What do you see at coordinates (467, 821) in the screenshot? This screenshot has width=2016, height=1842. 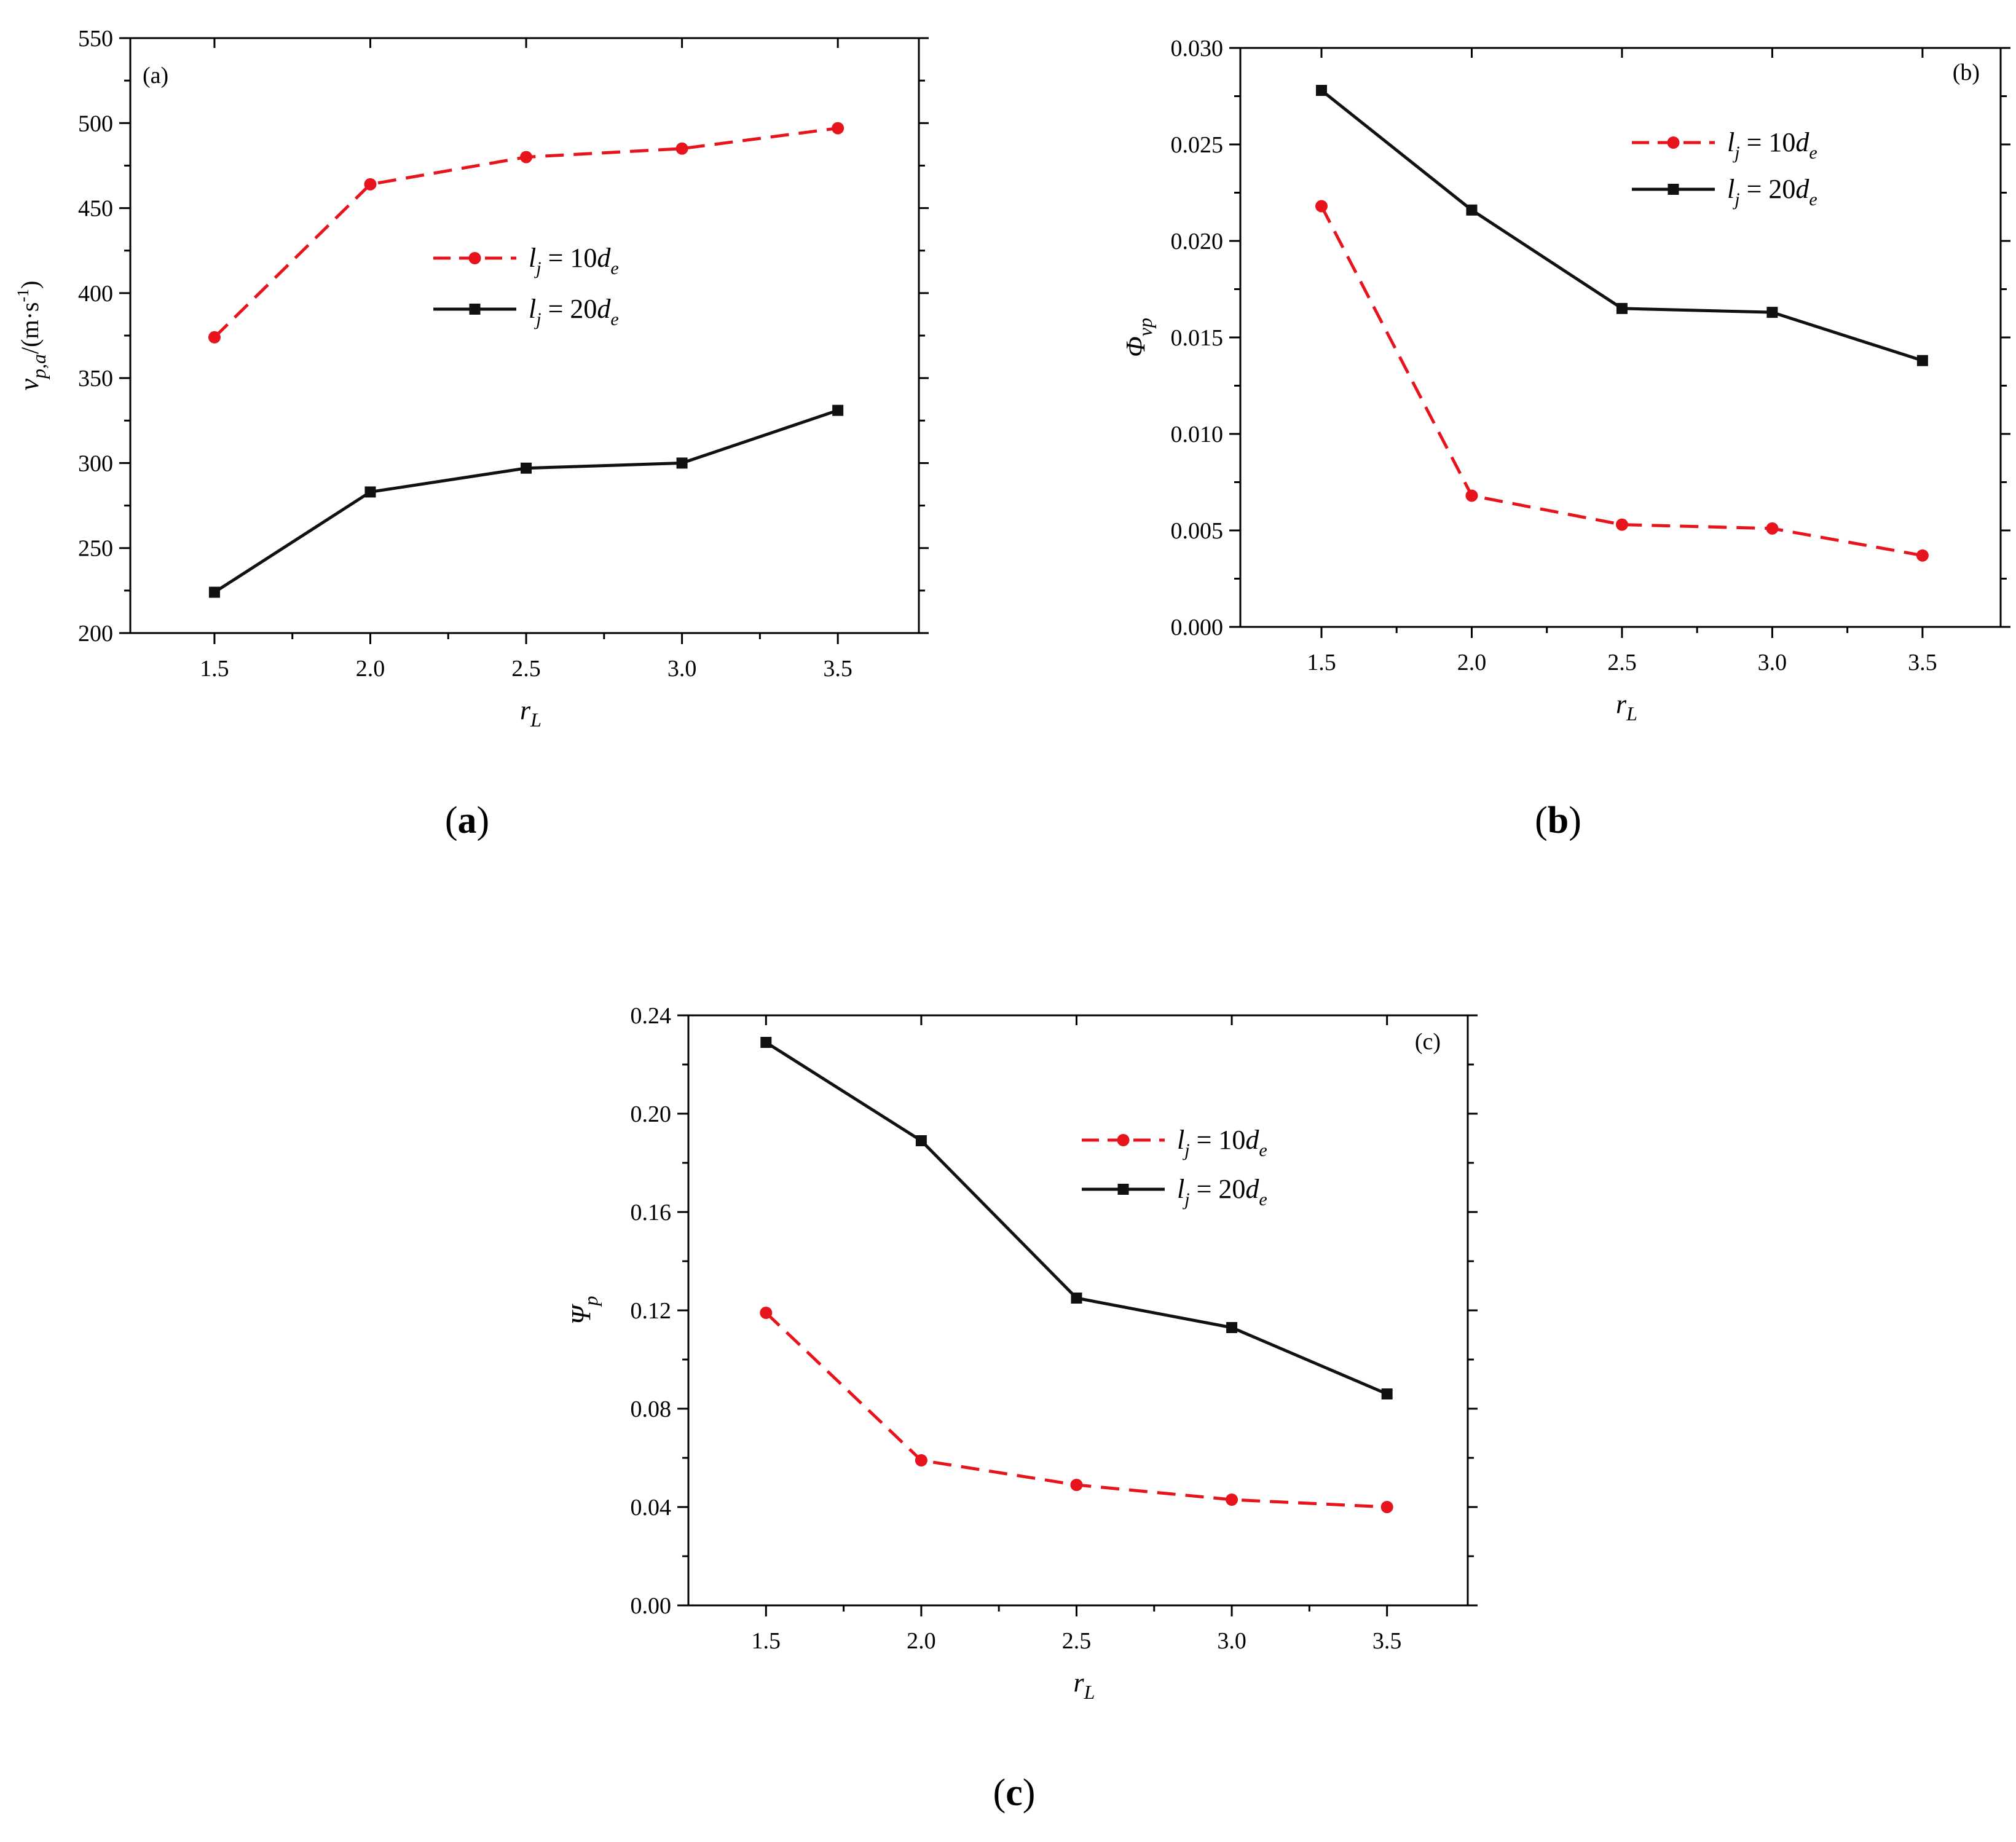 I see `caption-letter: a` at bounding box center [467, 821].